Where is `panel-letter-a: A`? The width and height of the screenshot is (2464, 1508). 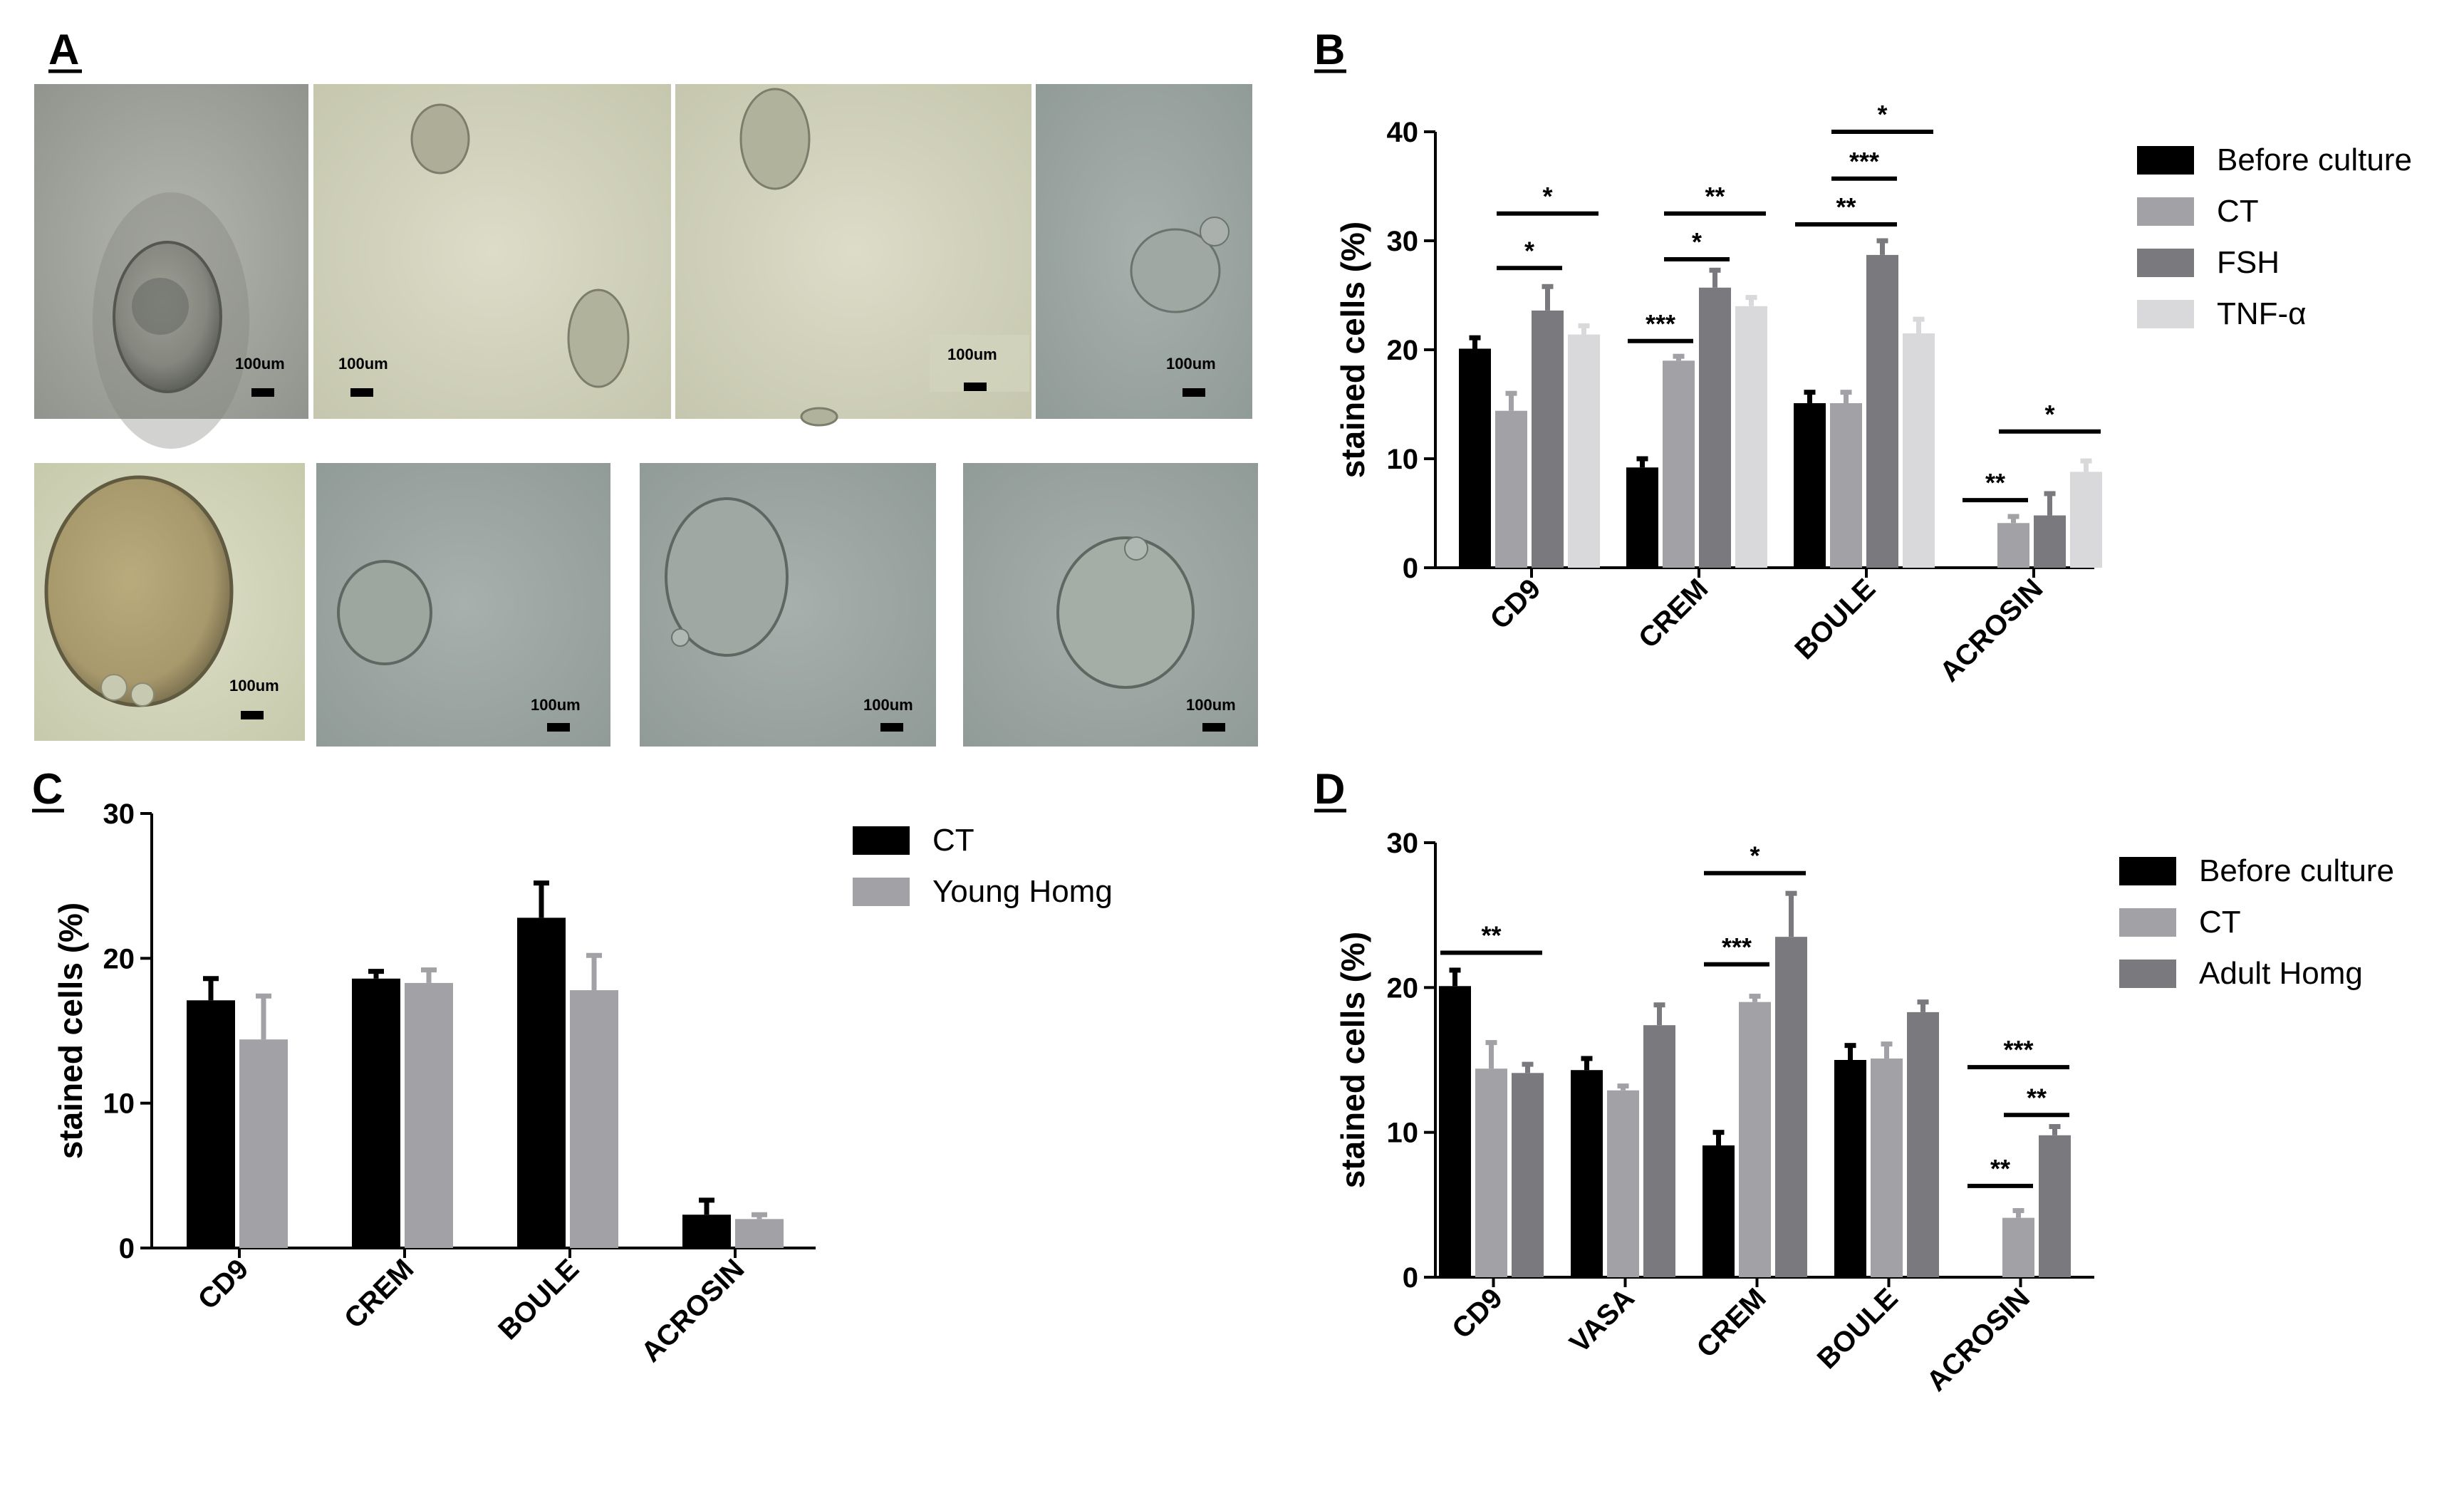
panel-letter-a: A is located at coordinates (64, 49).